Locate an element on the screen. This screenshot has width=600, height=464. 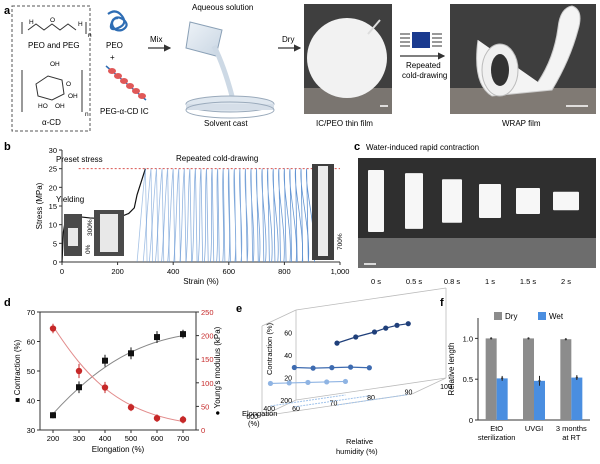
wrap-label: WRAP film is located at coordinates (521, 123).